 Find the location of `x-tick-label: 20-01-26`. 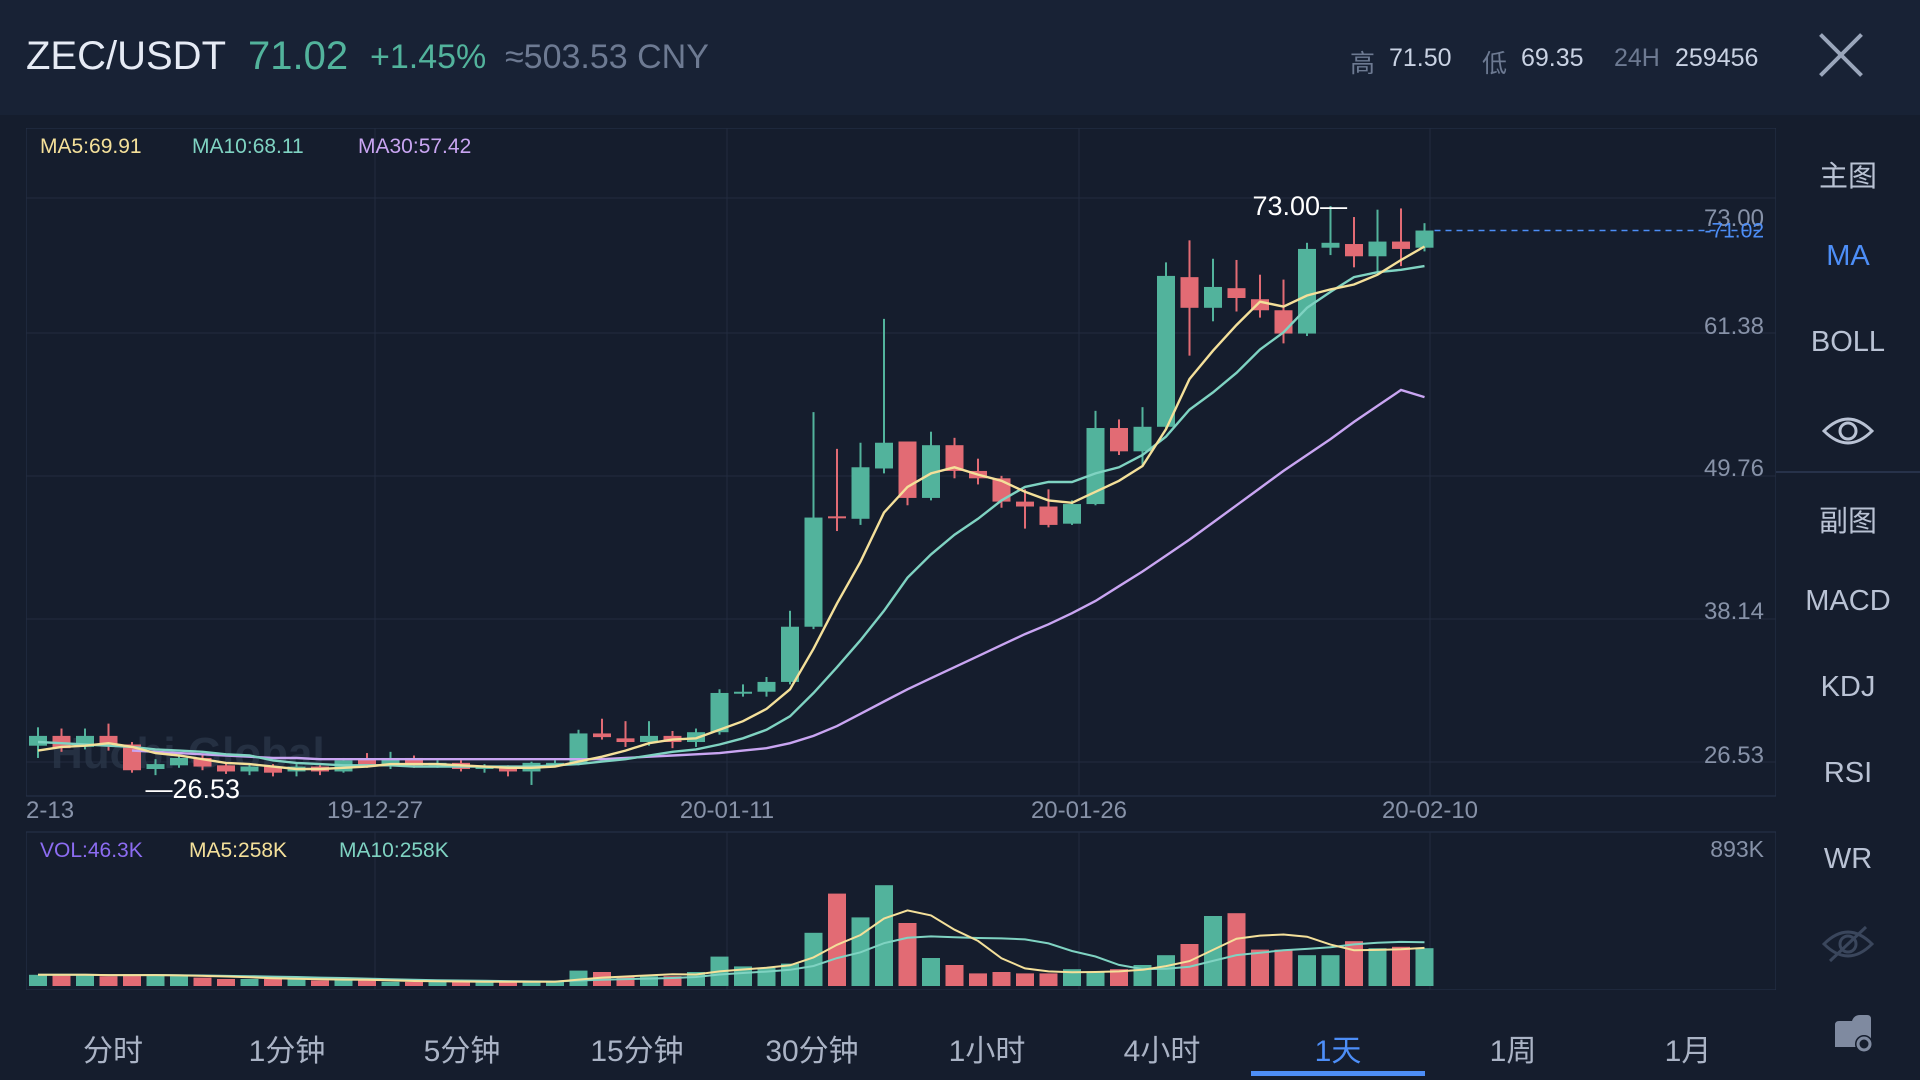

x-tick-label: 20-01-26 is located at coordinates (1079, 810).